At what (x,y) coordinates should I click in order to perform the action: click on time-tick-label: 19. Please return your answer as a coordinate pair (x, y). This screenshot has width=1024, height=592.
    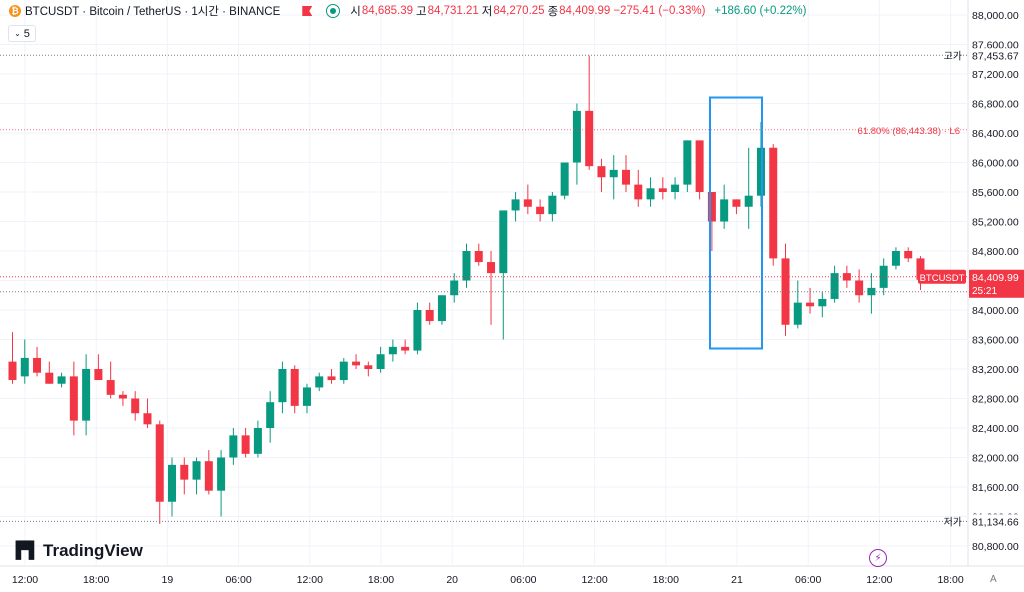
    Looking at the image, I should click on (168, 580).